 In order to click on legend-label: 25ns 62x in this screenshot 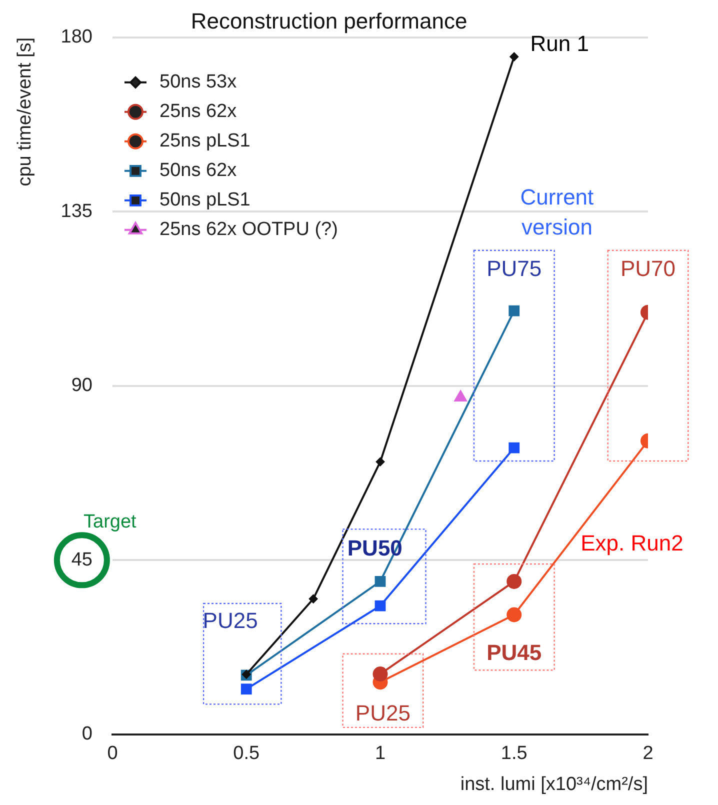, I will do `click(199, 111)`.